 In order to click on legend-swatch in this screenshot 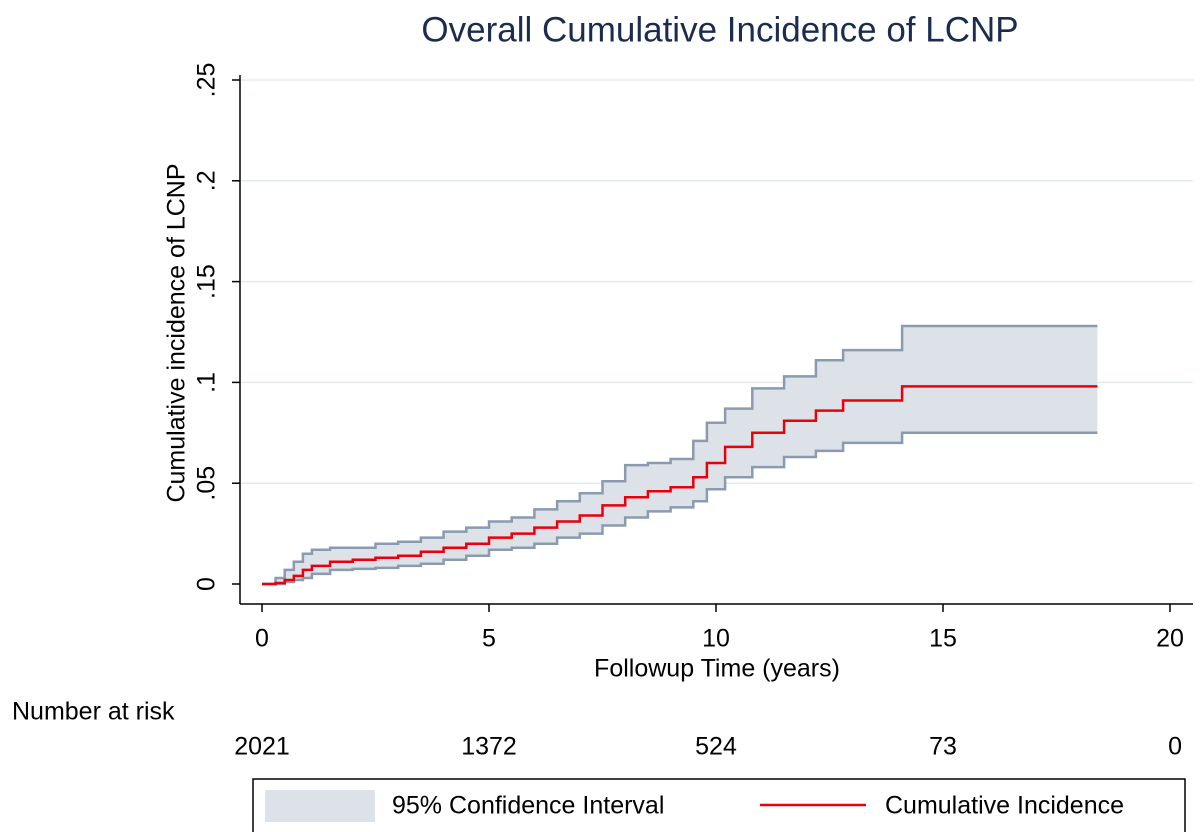, I will do `click(320, 806)`.